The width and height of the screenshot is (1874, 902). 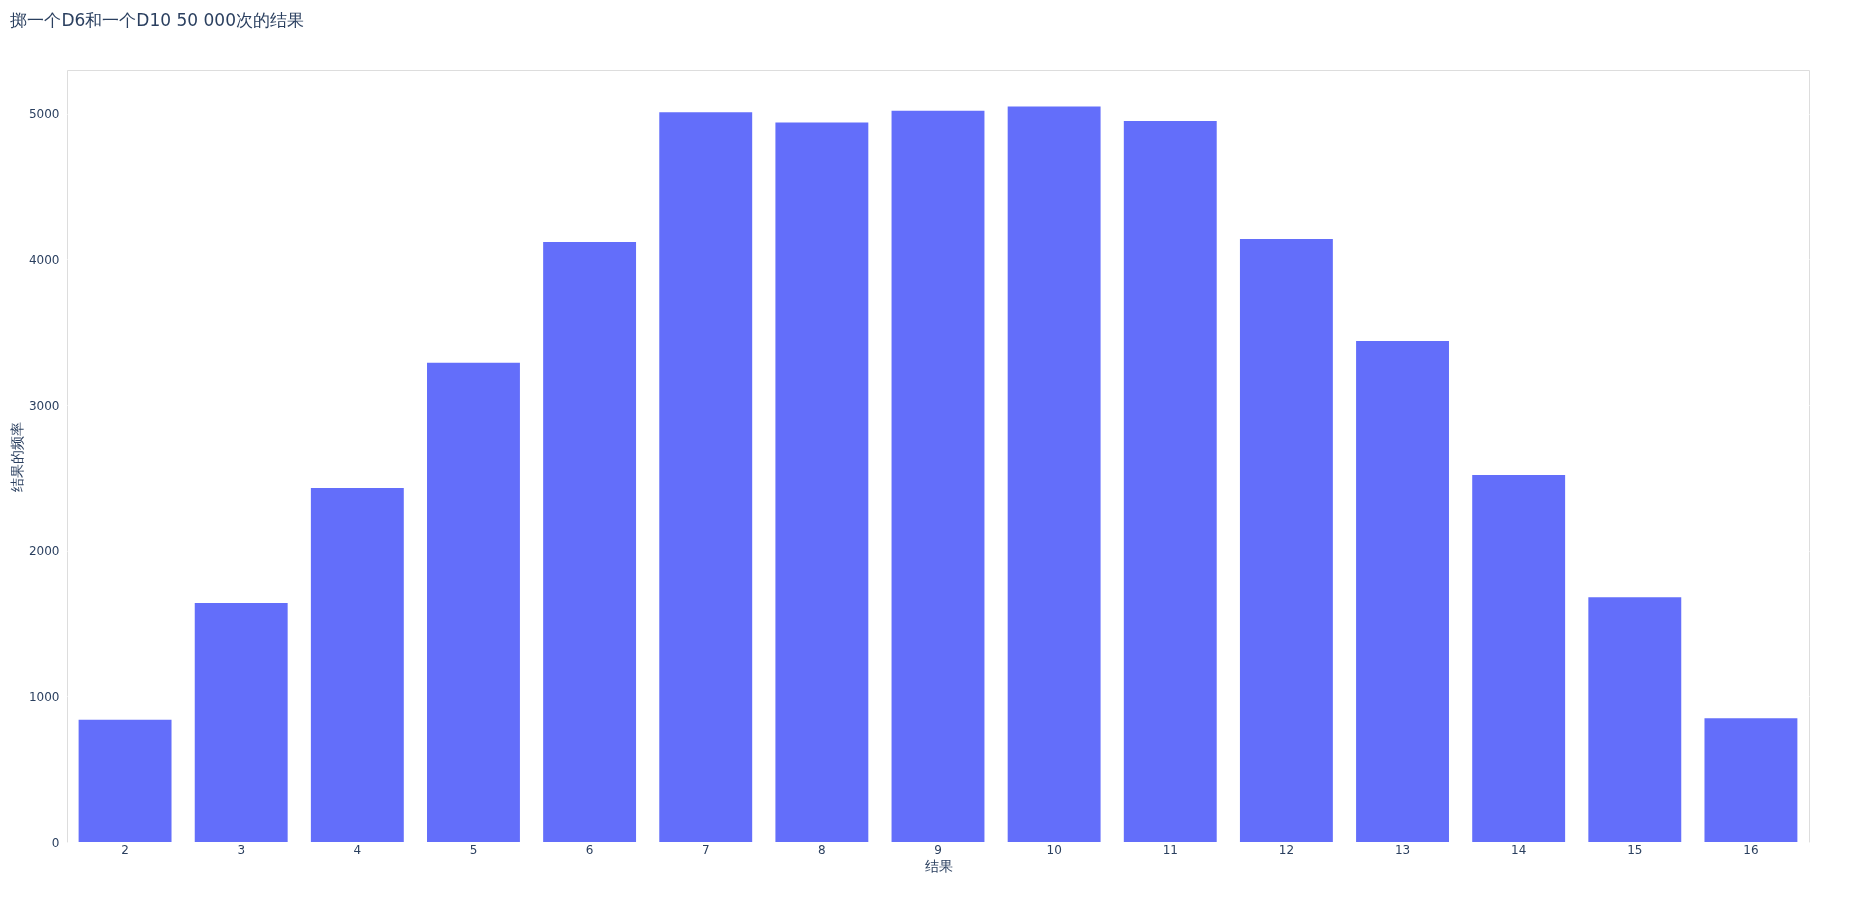 What do you see at coordinates (44, 114) in the screenshot?
I see `y-tick-label: 5000` at bounding box center [44, 114].